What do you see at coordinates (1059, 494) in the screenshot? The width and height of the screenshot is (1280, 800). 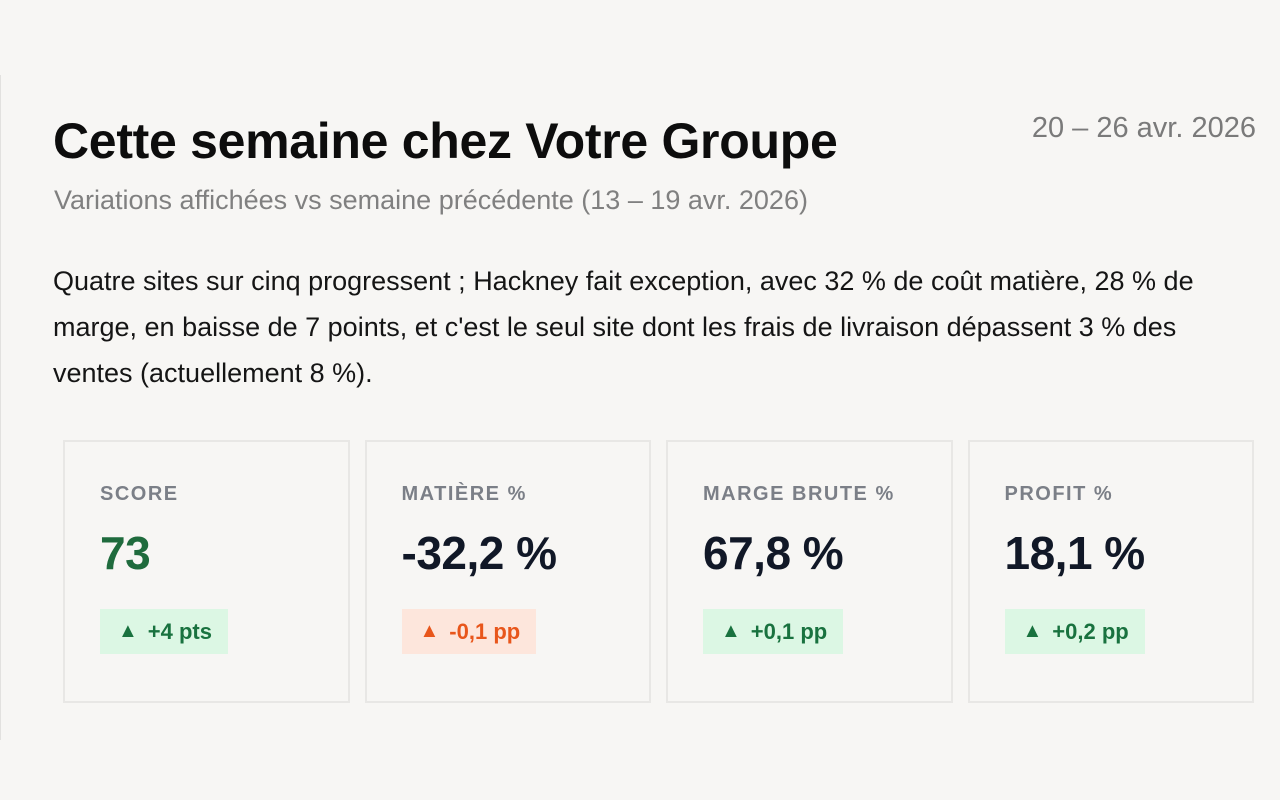 I see `kpi-label: PROFIT %` at bounding box center [1059, 494].